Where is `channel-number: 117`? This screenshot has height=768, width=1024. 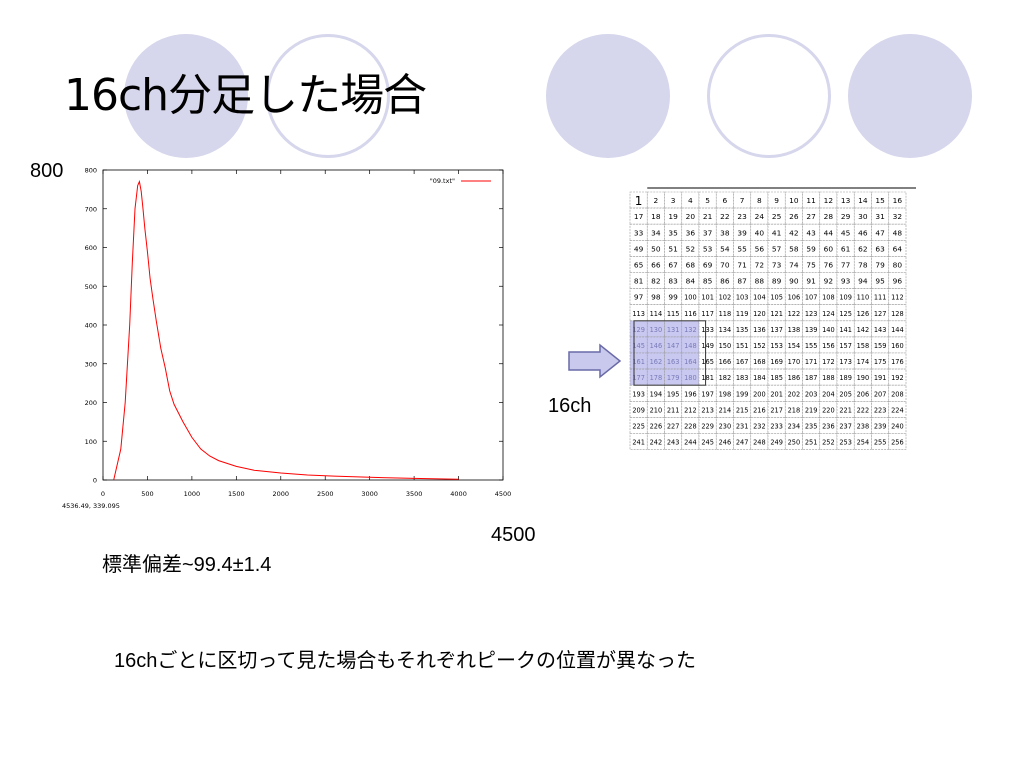 channel-number: 117 is located at coordinates (707, 314).